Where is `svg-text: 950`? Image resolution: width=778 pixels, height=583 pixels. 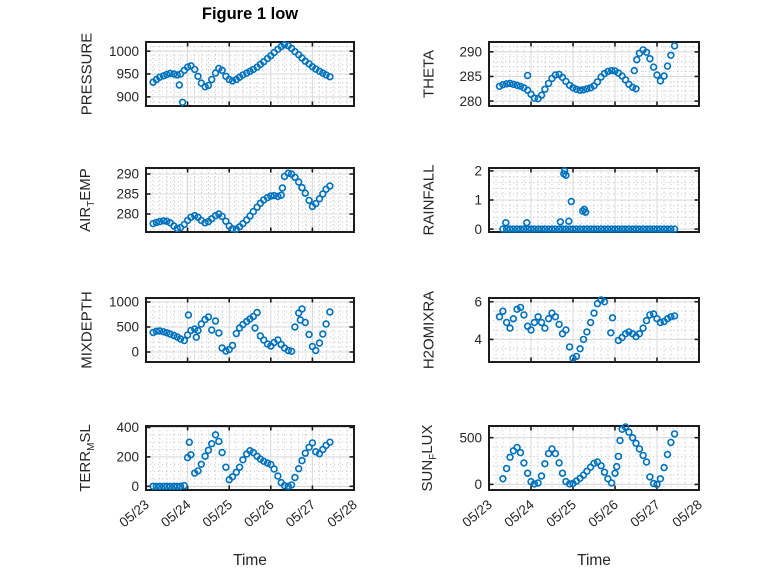
svg-text: 950 is located at coordinates (127, 74).